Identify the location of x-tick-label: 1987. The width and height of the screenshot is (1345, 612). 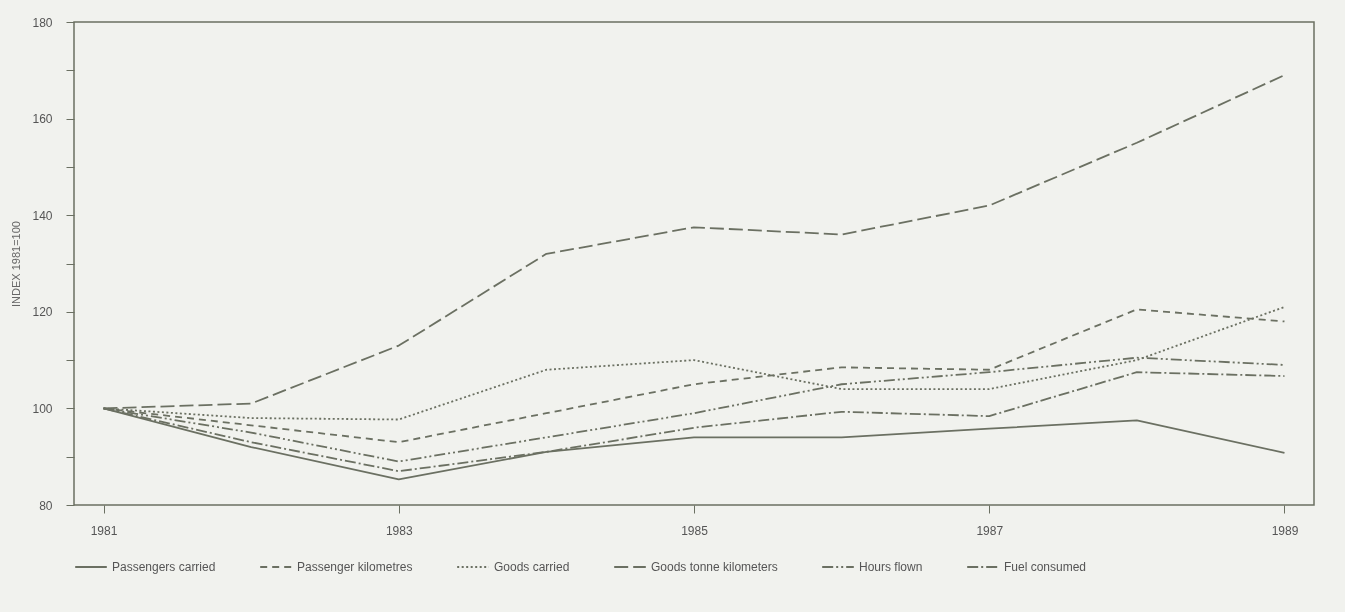
(990, 530).